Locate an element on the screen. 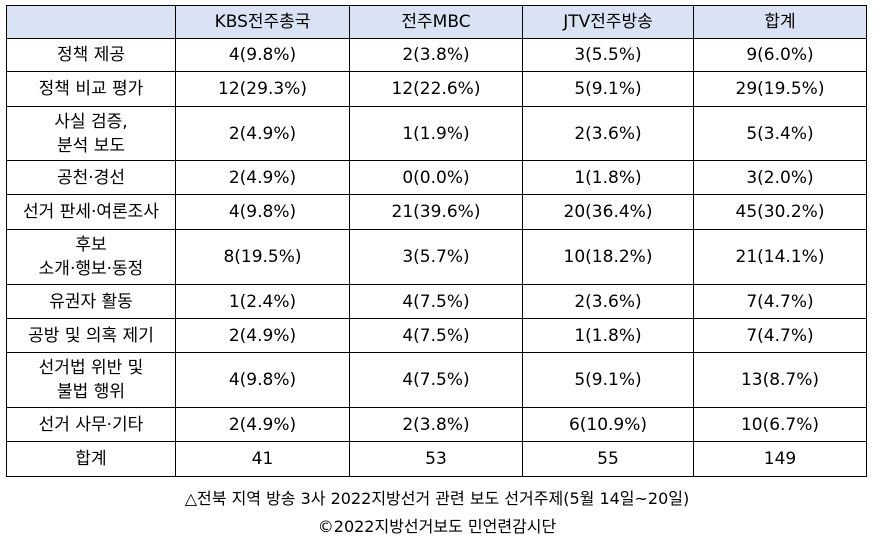 The width and height of the screenshot is (874, 546). row-label-line: 분석 보도 is located at coordinates (91, 145).